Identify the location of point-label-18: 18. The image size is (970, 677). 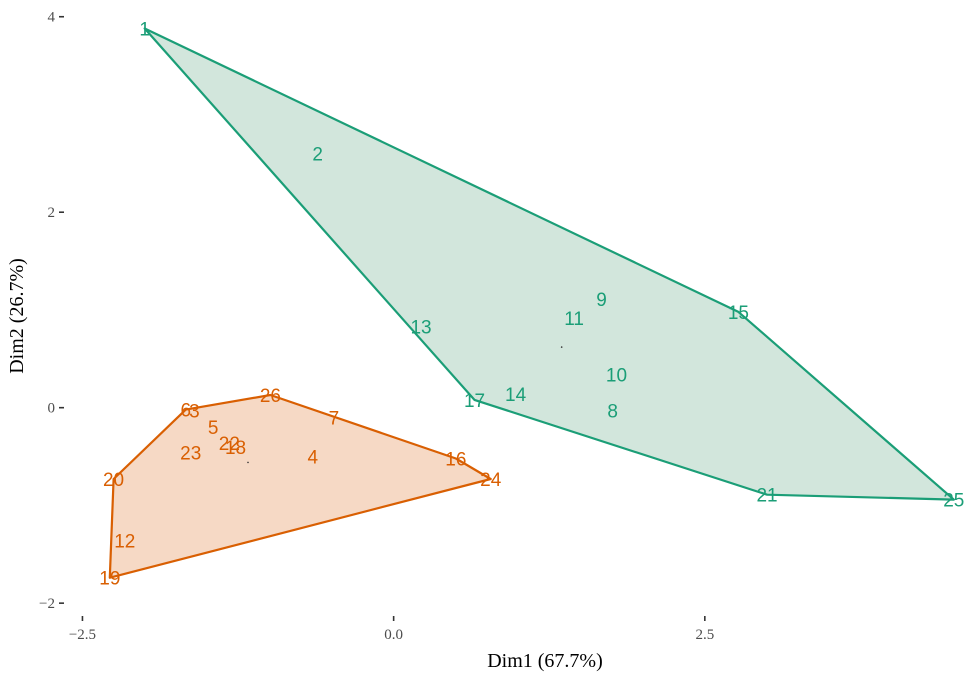
(235, 448).